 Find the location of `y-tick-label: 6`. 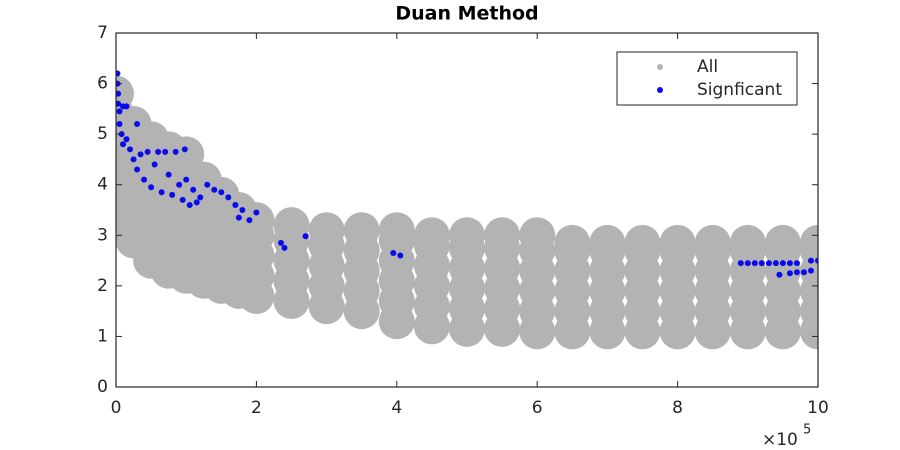

y-tick-label: 6 is located at coordinates (102, 84).